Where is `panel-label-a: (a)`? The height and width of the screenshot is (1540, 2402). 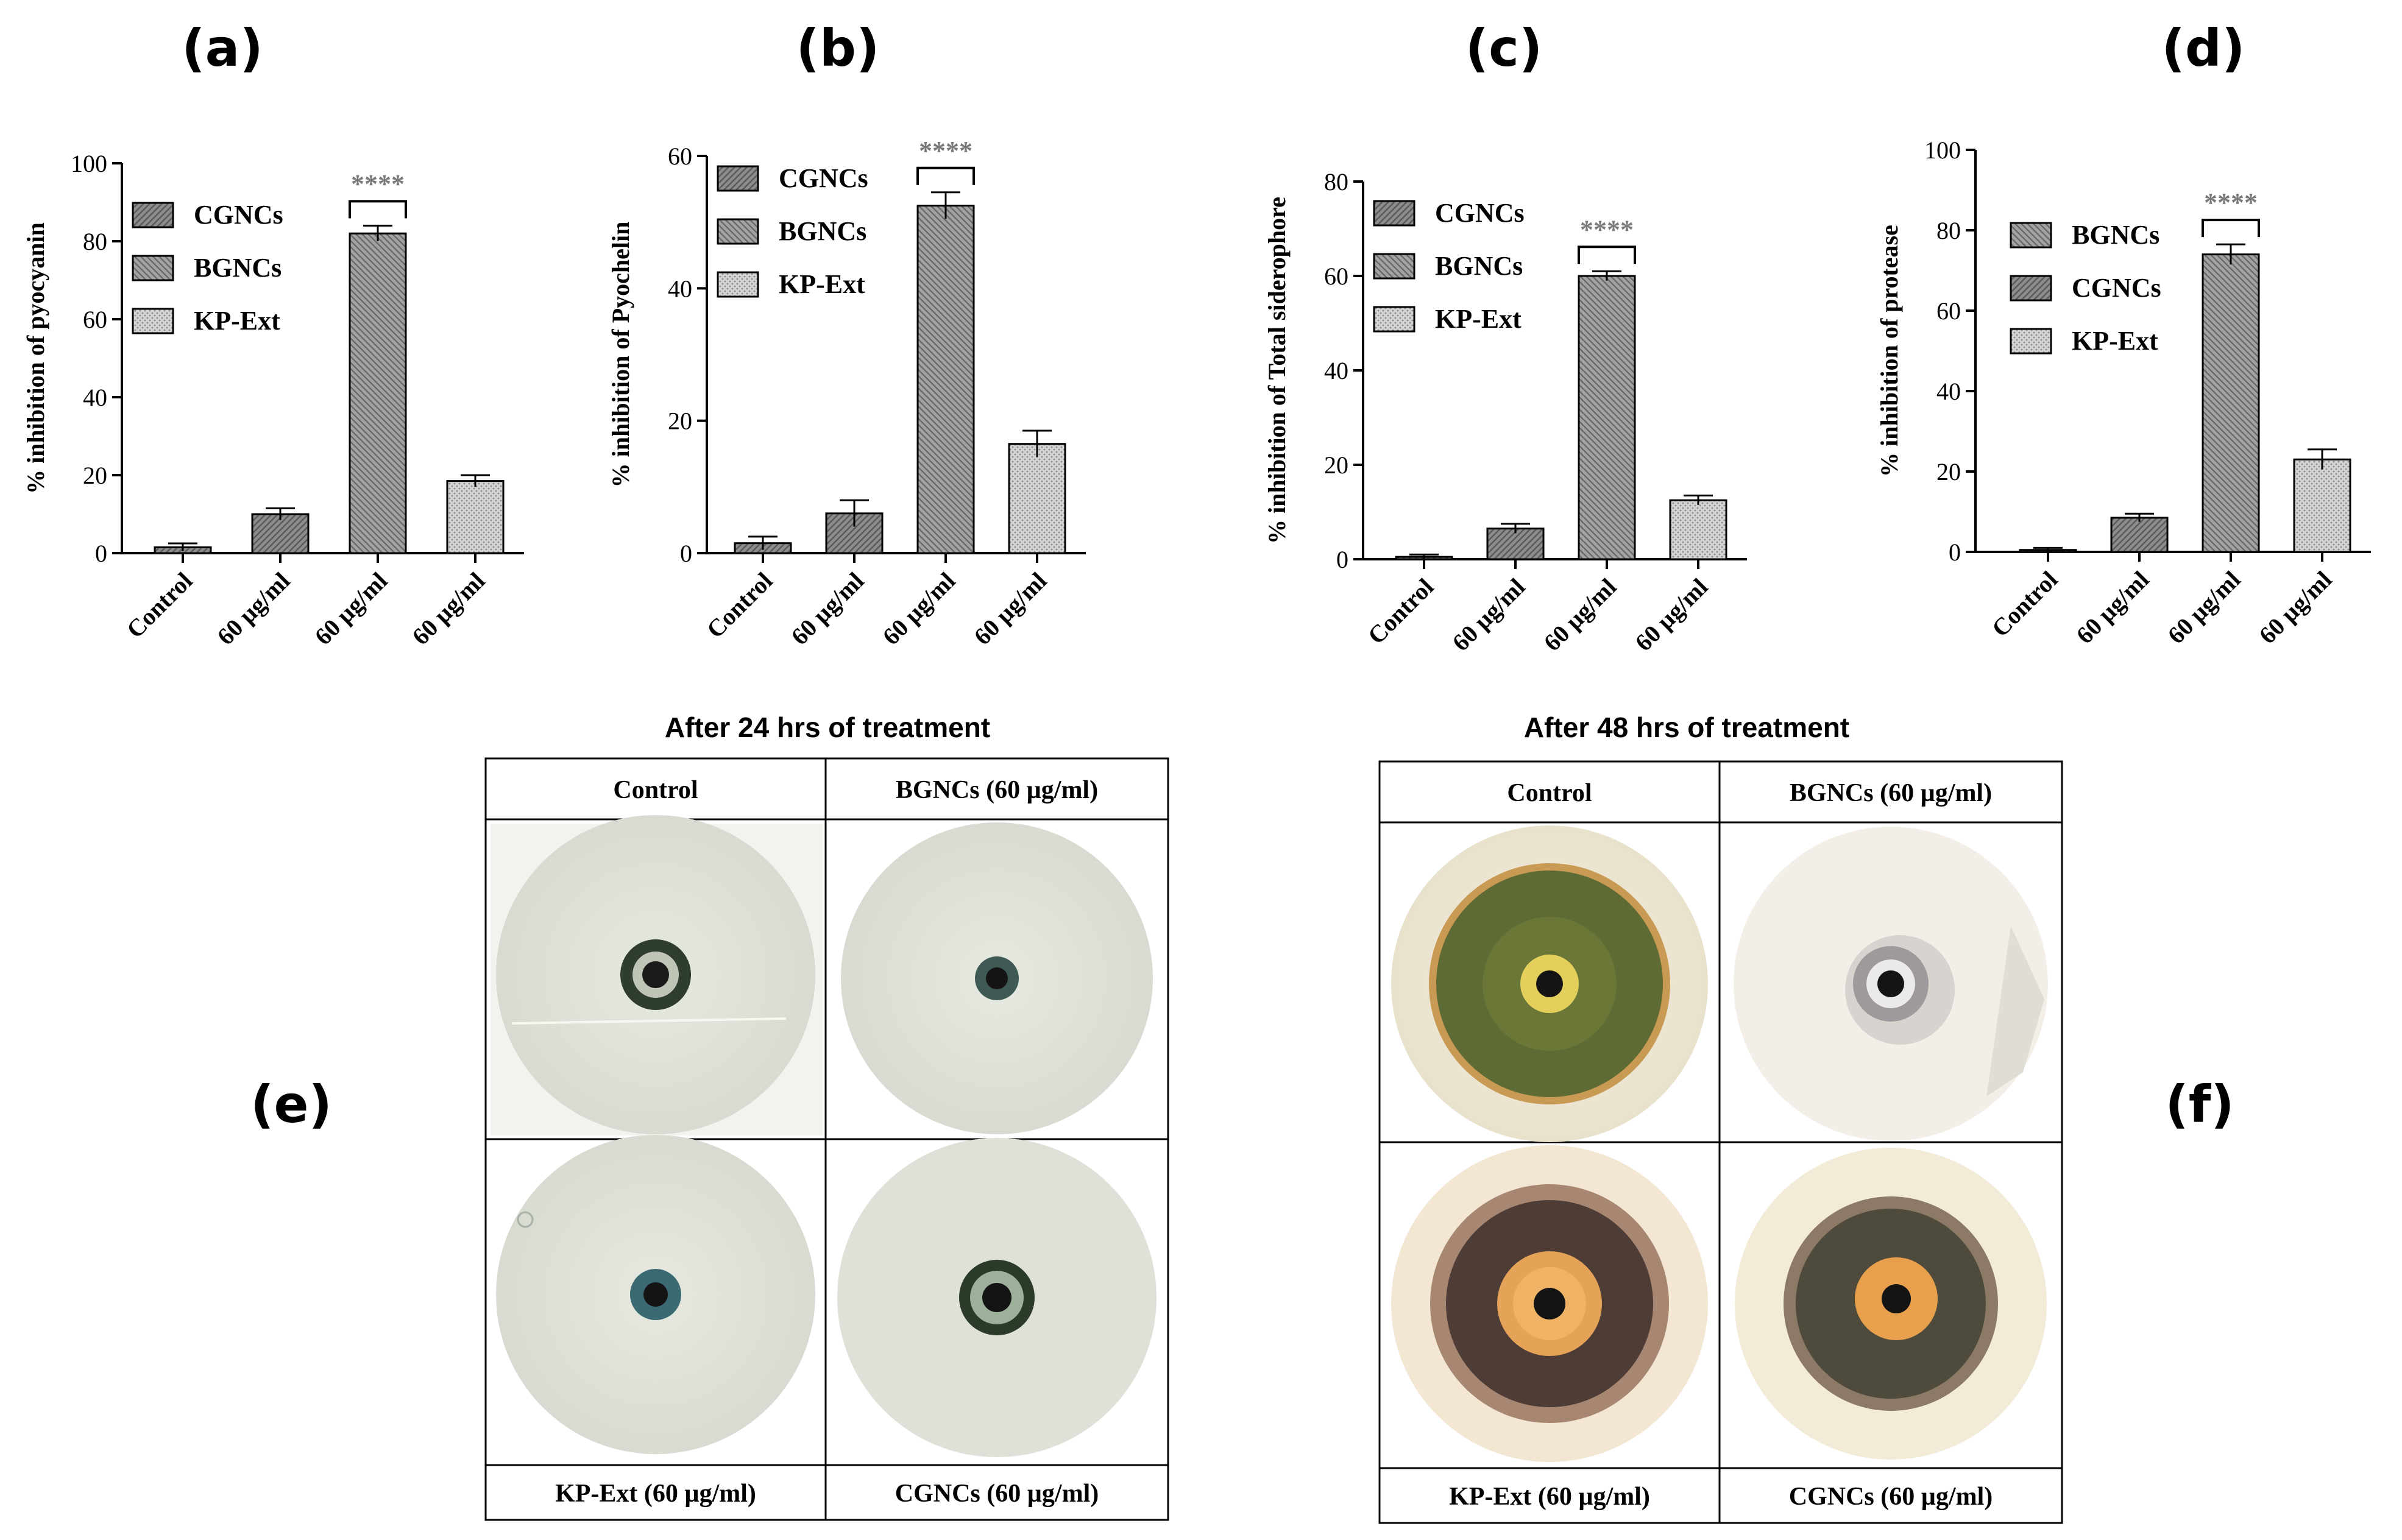 panel-label-a: (a) is located at coordinates (222, 48).